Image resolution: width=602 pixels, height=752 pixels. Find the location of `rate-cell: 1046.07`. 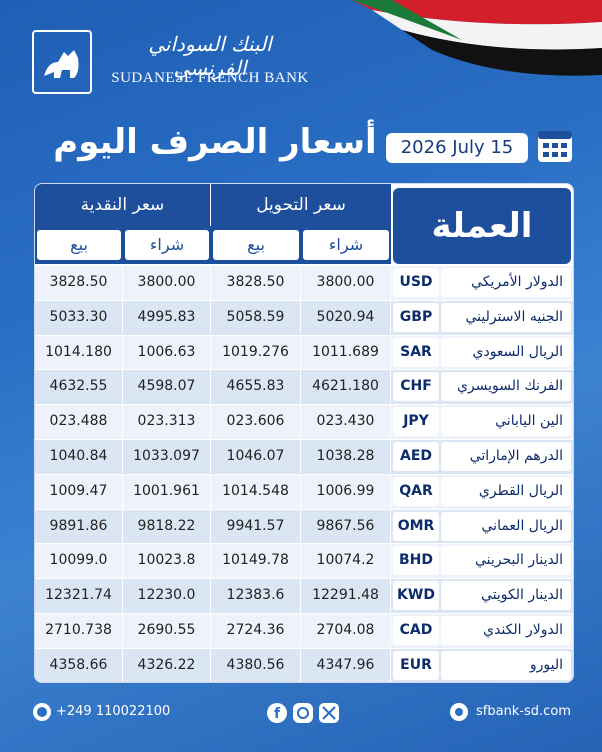

rate-cell: 1046.07 is located at coordinates (256, 456).